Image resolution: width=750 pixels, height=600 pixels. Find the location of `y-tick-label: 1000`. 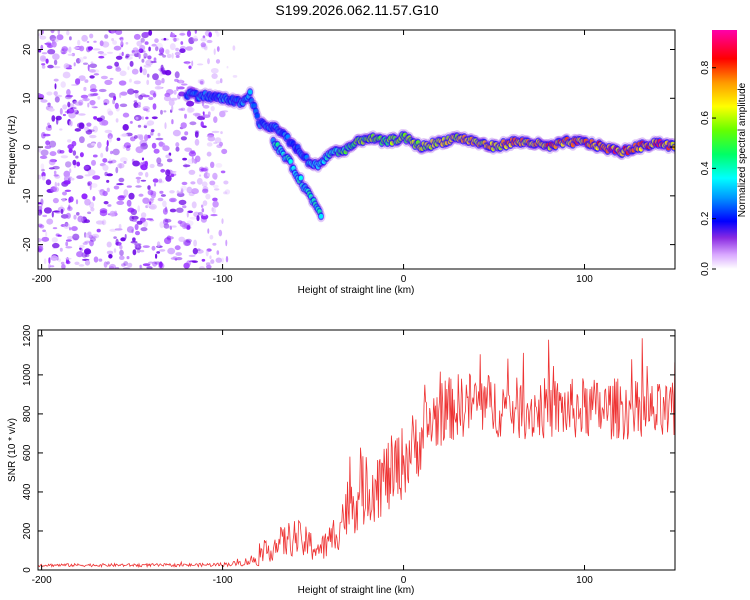

y-tick-label: 1000 is located at coordinates (27, 374).